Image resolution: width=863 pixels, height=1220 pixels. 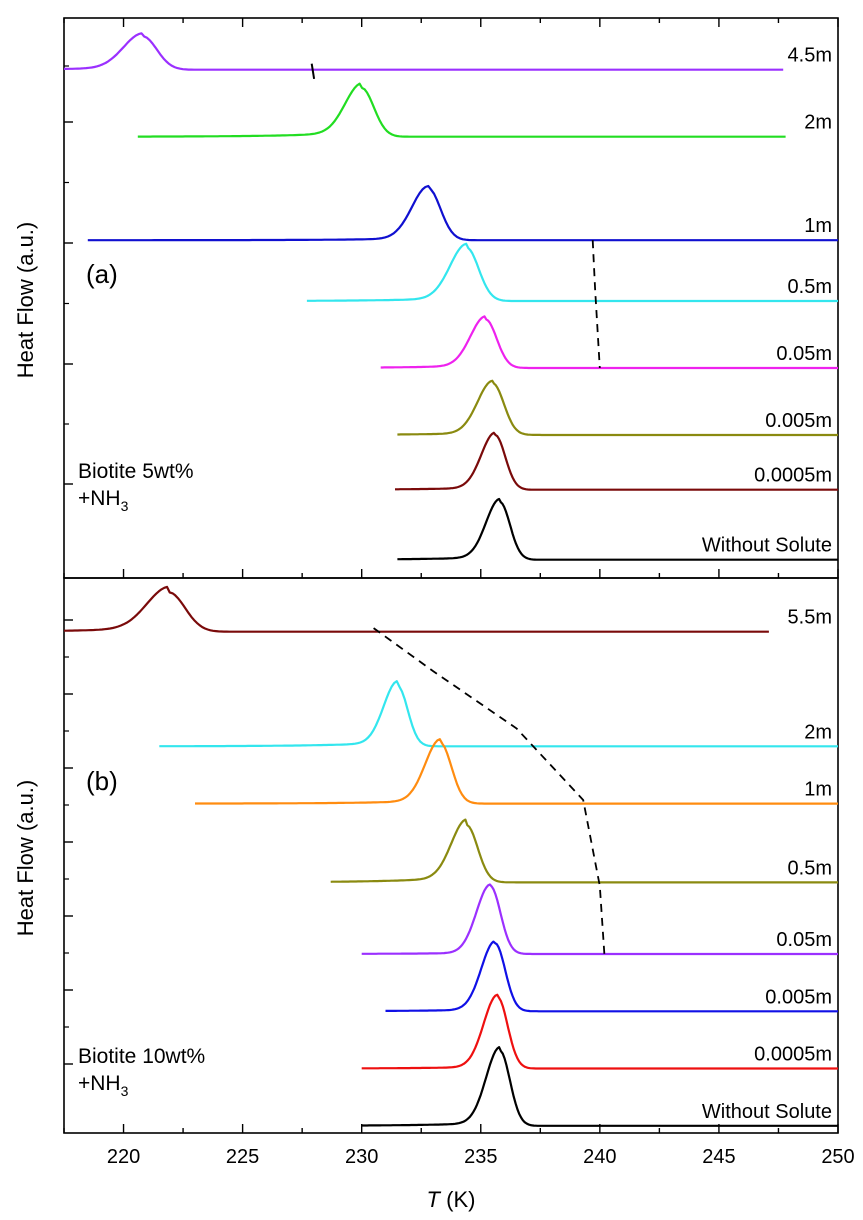 What do you see at coordinates (25, 858) in the screenshot?
I see `panel-b-y-axis-label: Heat Flow (a.u.)` at bounding box center [25, 858].